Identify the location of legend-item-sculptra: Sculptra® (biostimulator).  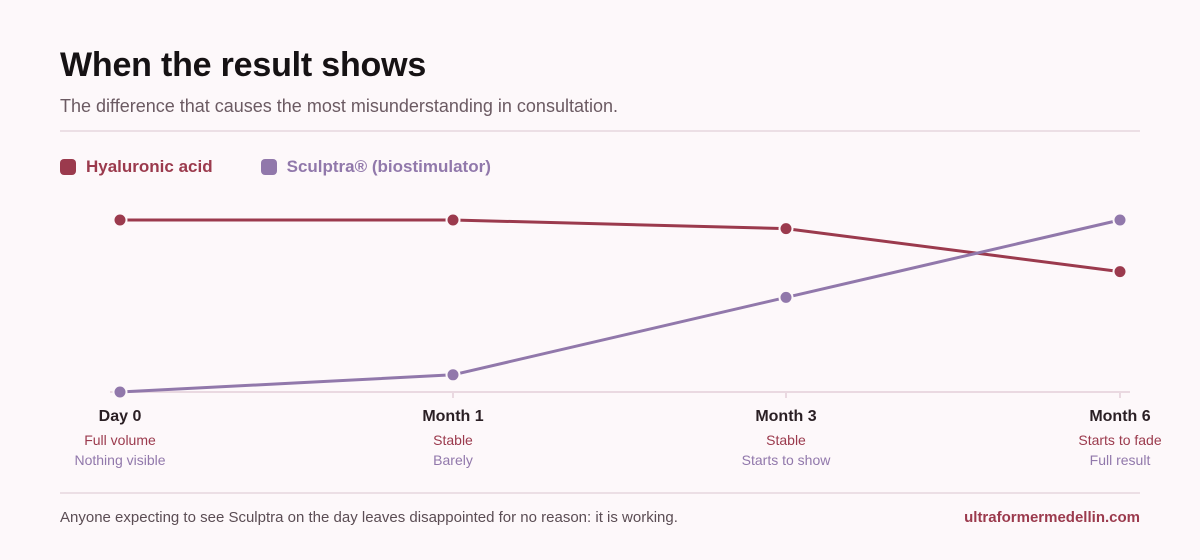
(375, 167).